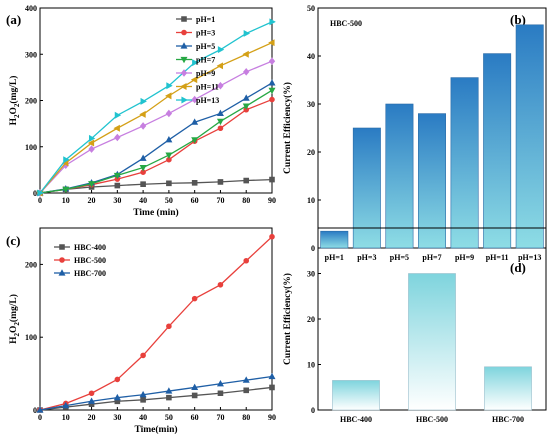  I want to click on x-tick-label: 50, so click(169, 417).